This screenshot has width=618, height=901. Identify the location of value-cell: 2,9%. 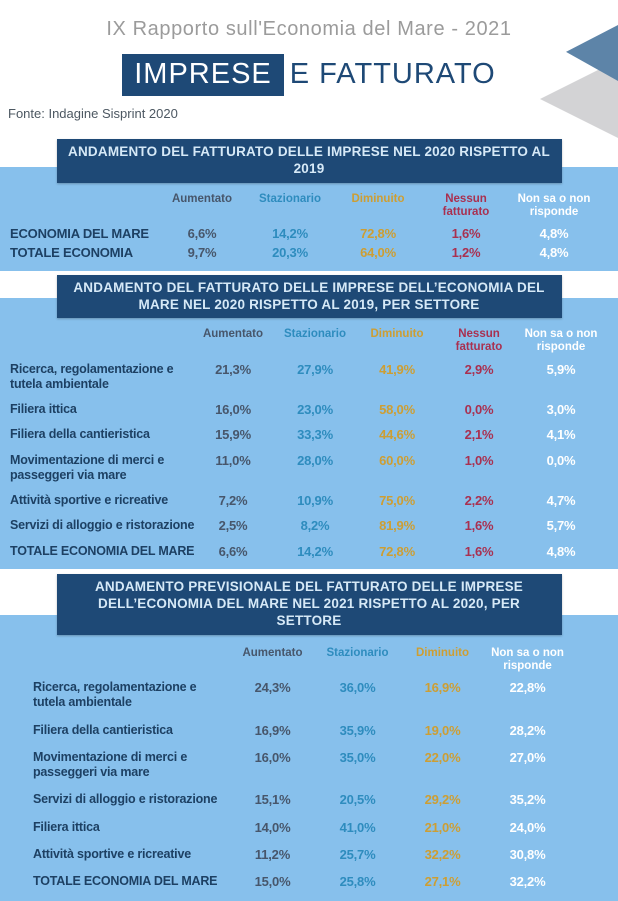
(479, 369).